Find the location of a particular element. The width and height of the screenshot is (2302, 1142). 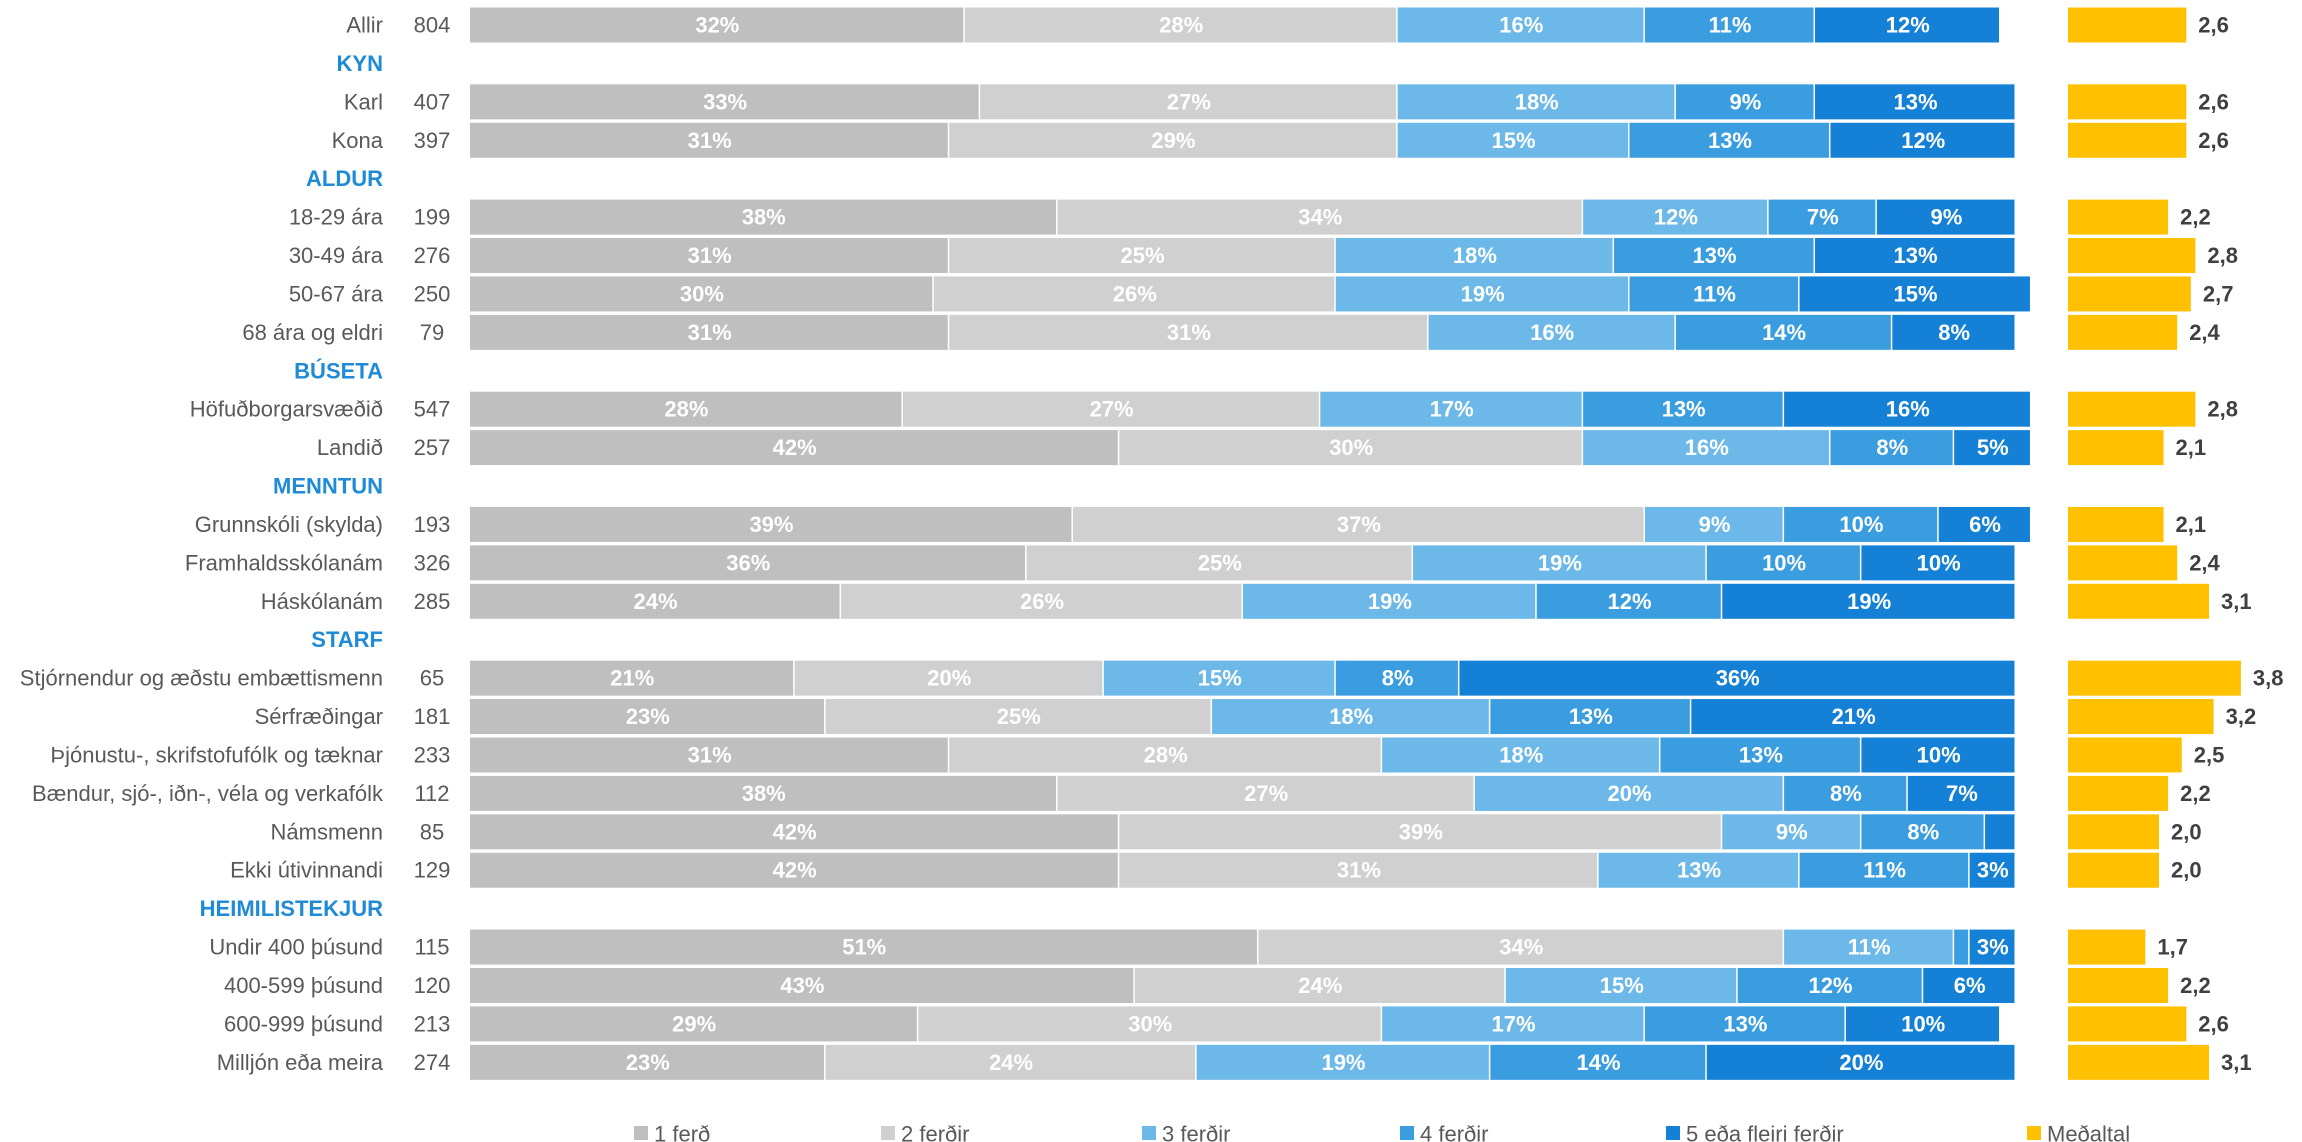

mean-label: 2,4 is located at coordinates (2204, 332).